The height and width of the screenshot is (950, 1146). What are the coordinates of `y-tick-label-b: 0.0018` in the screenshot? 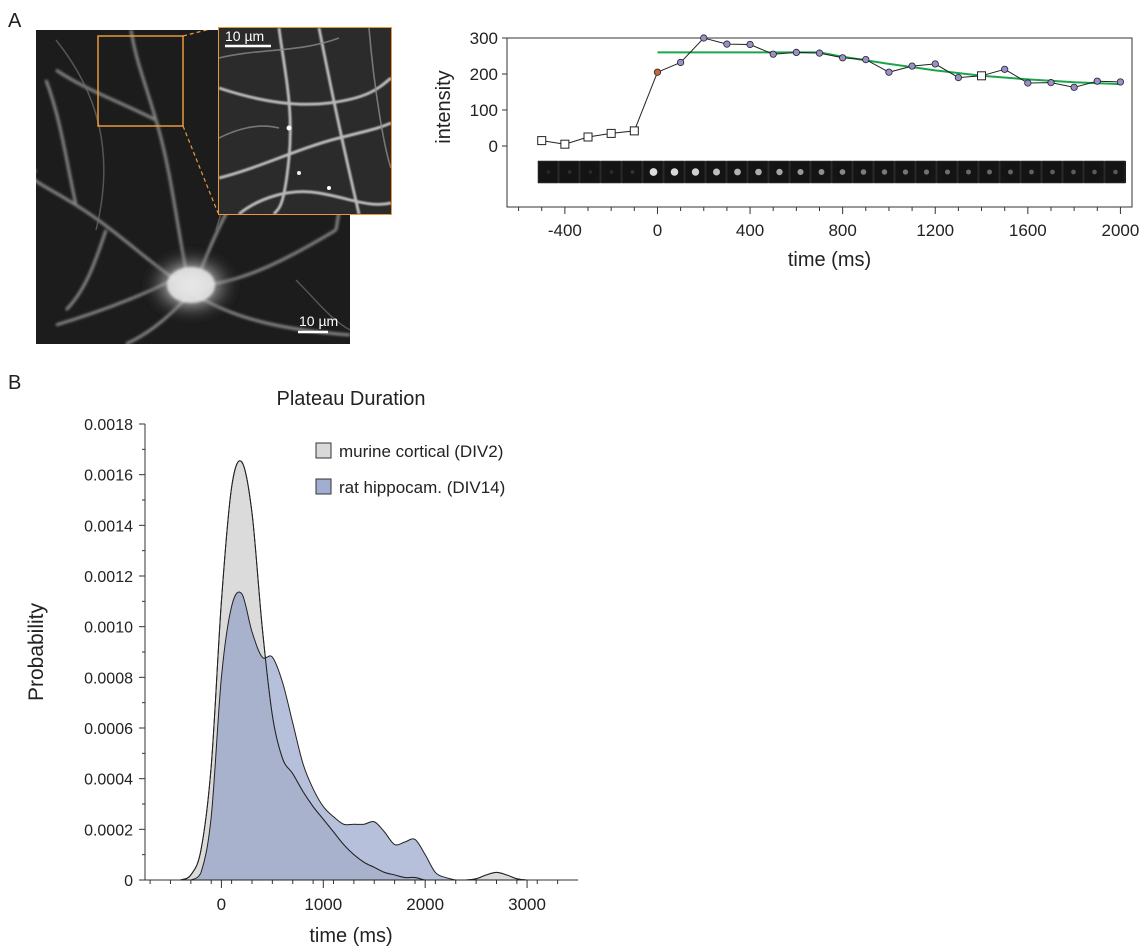 It's located at (108, 425).